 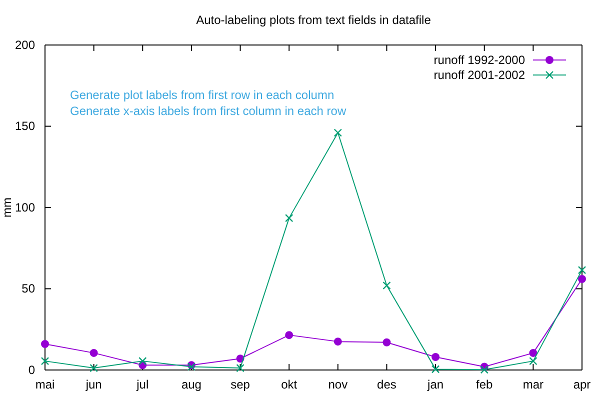 I want to click on y-tick-label: 50, so click(x=29, y=289).